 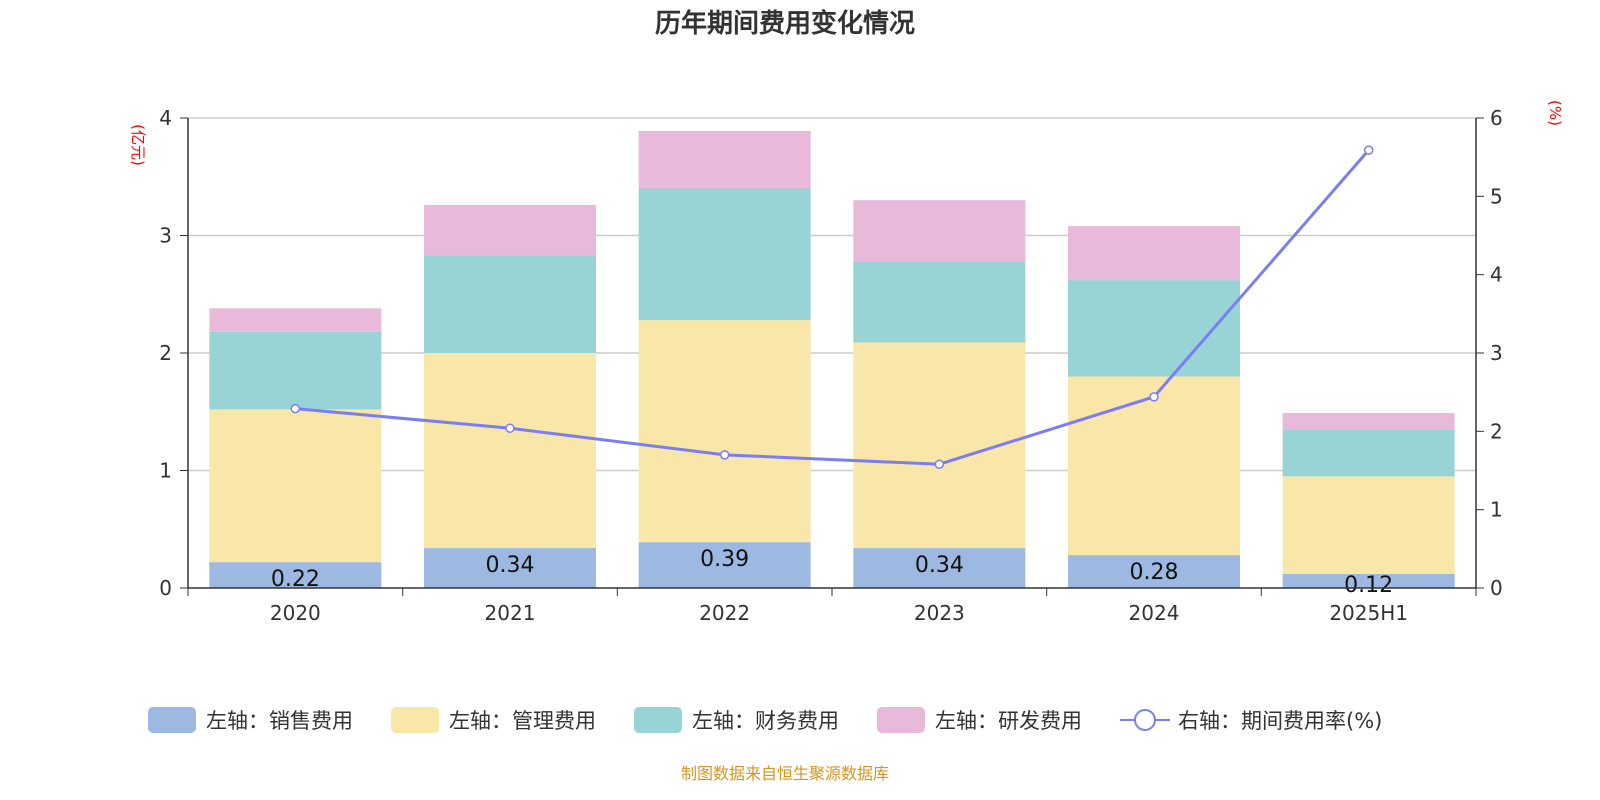 What do you see at coordinates (1154, 613) in the screenshot?
I see `x-tick-label: 2024` at bounding box center [1154, 613].